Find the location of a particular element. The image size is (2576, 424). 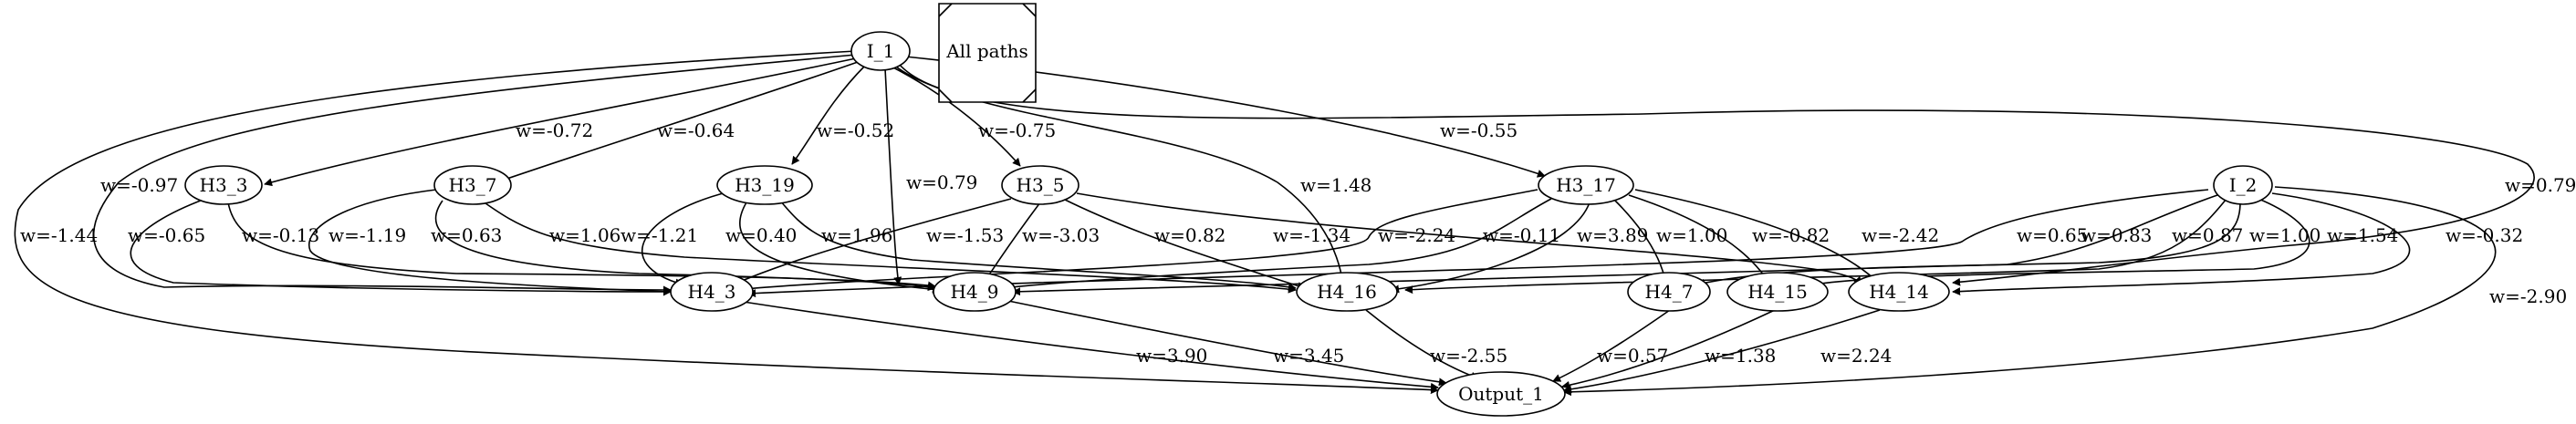

edge-h3-5-h4-14: w=-1.34 is located at coordinates (1469, 238).